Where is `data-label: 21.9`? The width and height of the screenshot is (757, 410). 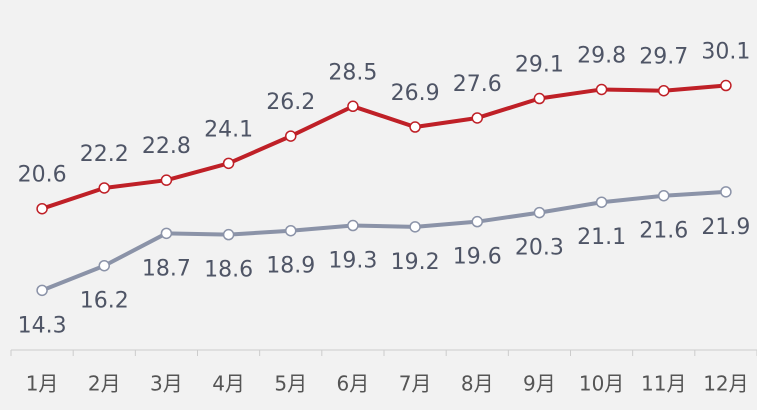 data-label: 21.9 is located at coordinates (725, 227).